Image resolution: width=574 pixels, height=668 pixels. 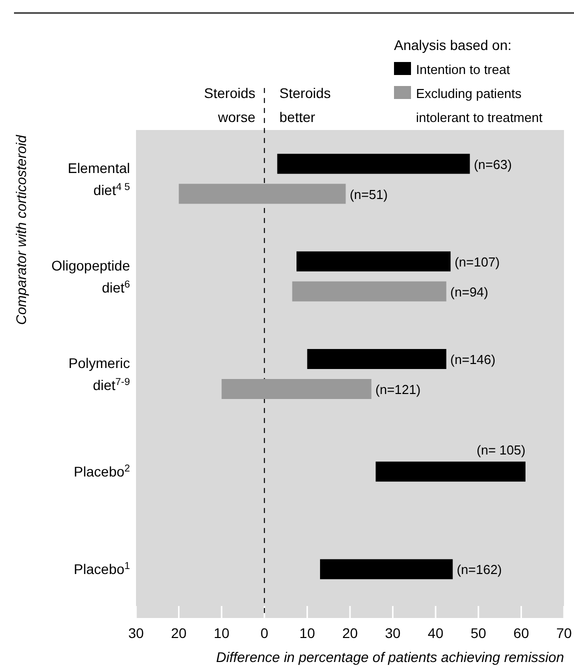 I want to click on y-tick-label: Elemental diet$^{4 5}$, so click(x=99, y=179).